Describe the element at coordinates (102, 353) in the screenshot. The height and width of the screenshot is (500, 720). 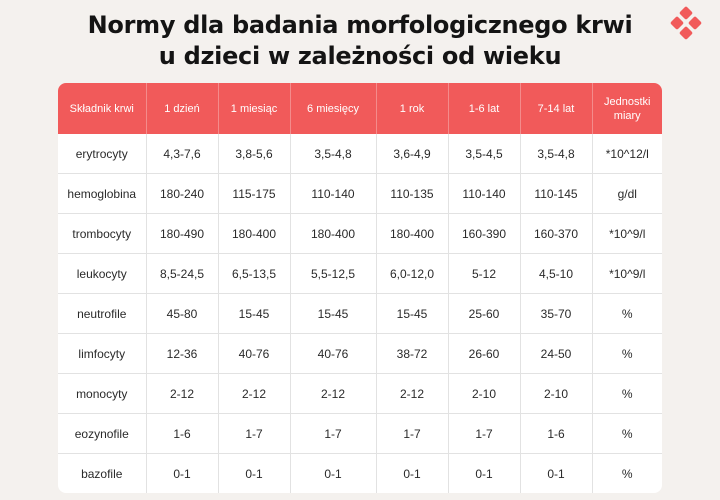
I see `row-label-cell: limfocyty` at that location.